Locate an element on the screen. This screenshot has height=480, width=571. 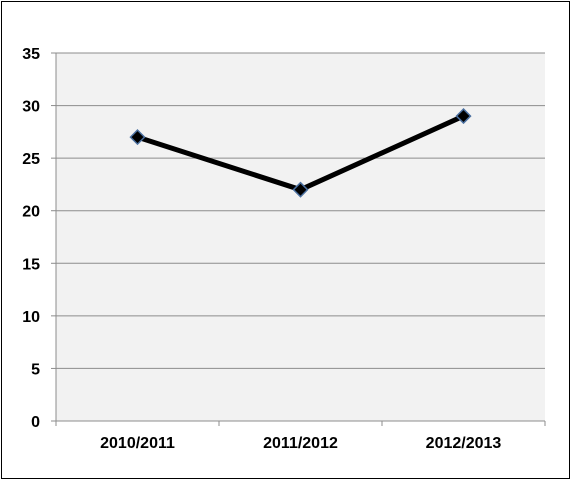
series-group is located at coordinates (300, 153).